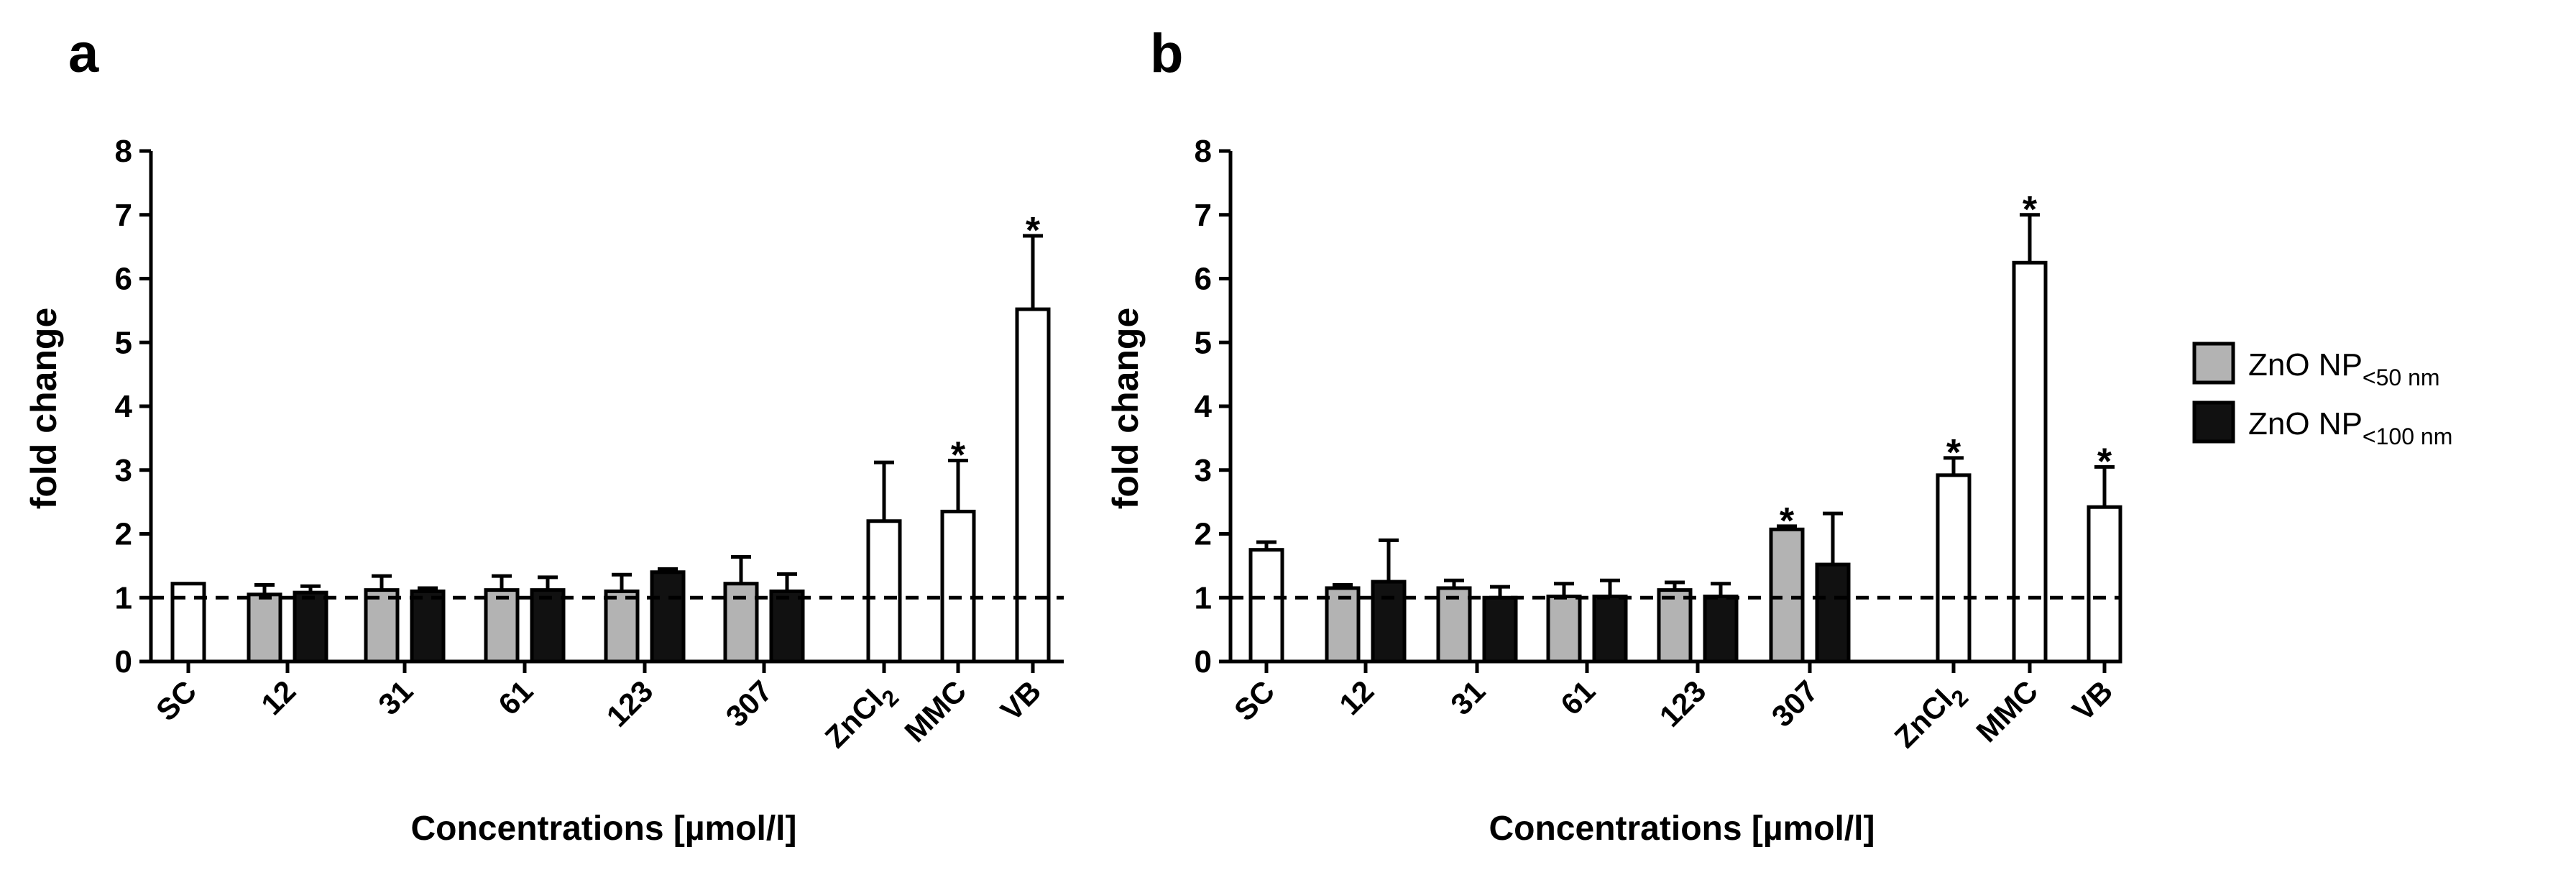  Describe the element at coordinates (123, 280) in the screenshot. I see `panel-a-y-tick-label: 6` at that location.